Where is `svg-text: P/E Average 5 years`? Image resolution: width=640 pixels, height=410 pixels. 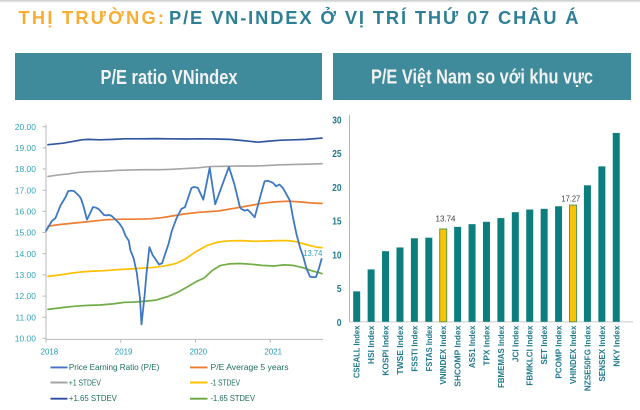
svg-text: P/E Average 5 years is located at coordinates (250, 367).